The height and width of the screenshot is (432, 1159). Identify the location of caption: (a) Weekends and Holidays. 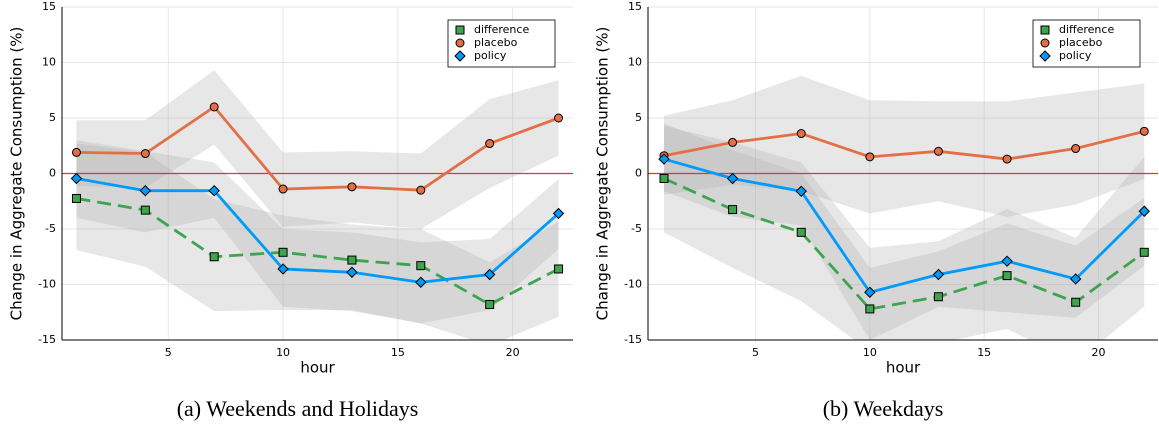
(298, 408).